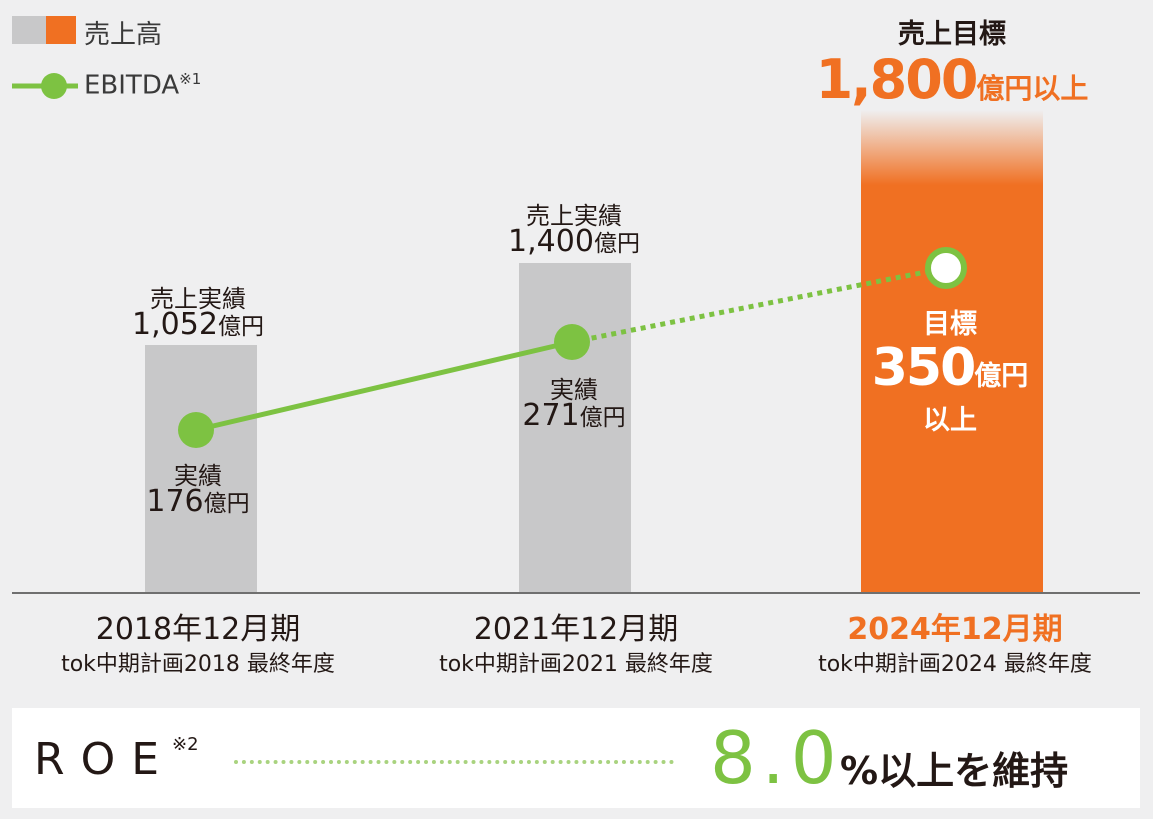 This screenshot has width=1153, height=819. Describe the element at coordinates (946, 268) in the screenshot. I see `ebitda-point-2024` at that location.